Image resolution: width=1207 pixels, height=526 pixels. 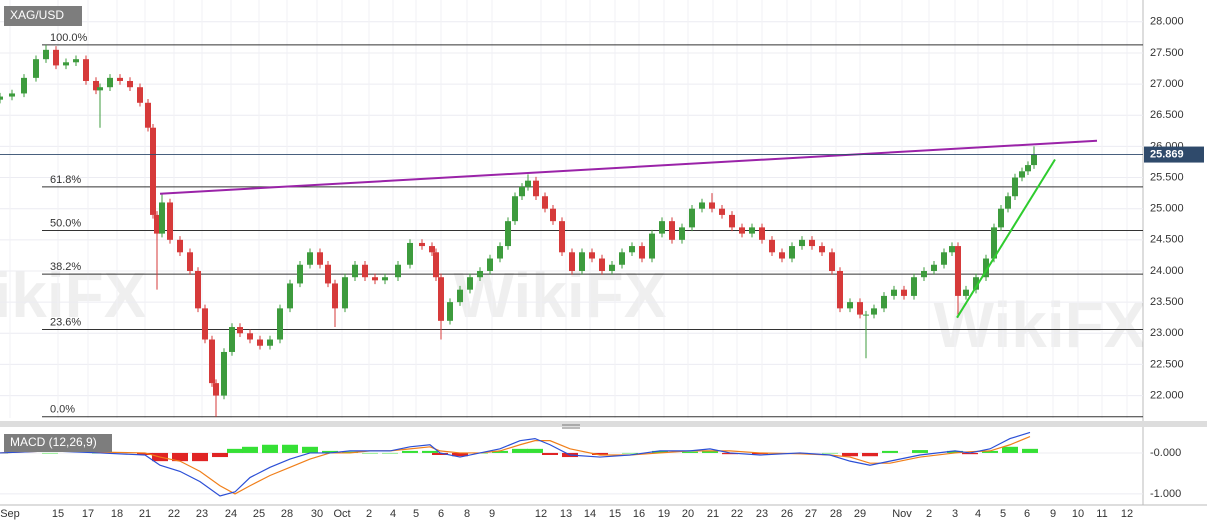 What do you see at coordinates (117, 514) in the screenshot?
I see `x-tick-label: 18` at bounding box center [117, 514].